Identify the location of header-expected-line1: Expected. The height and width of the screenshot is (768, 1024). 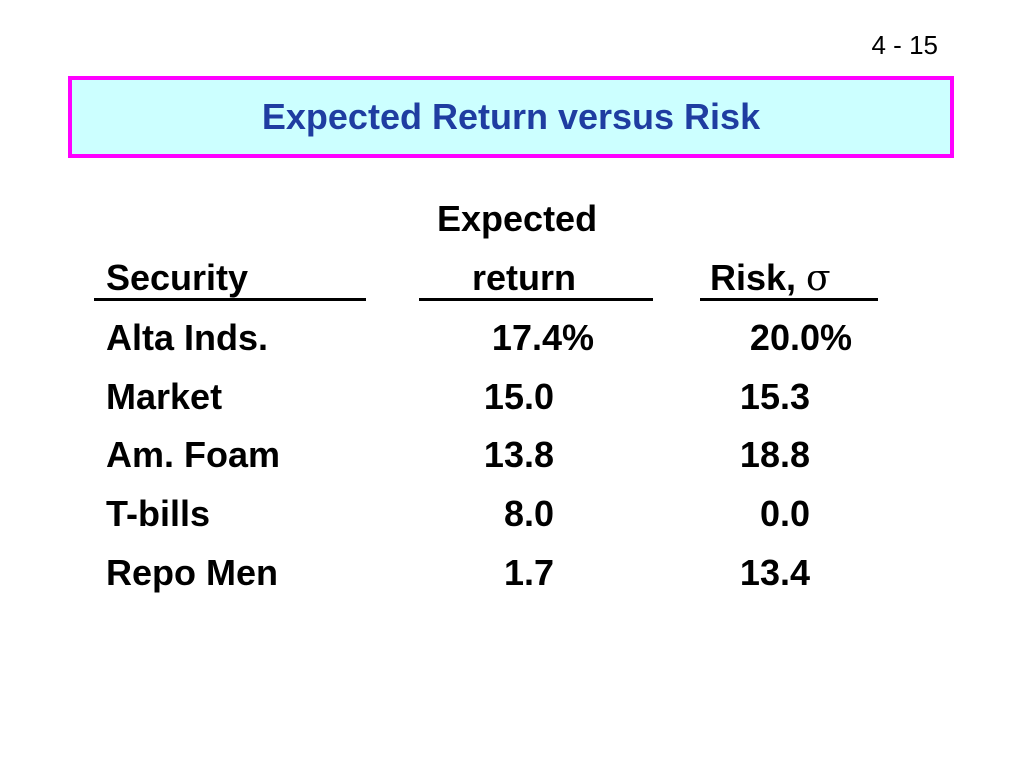
(517, 218).